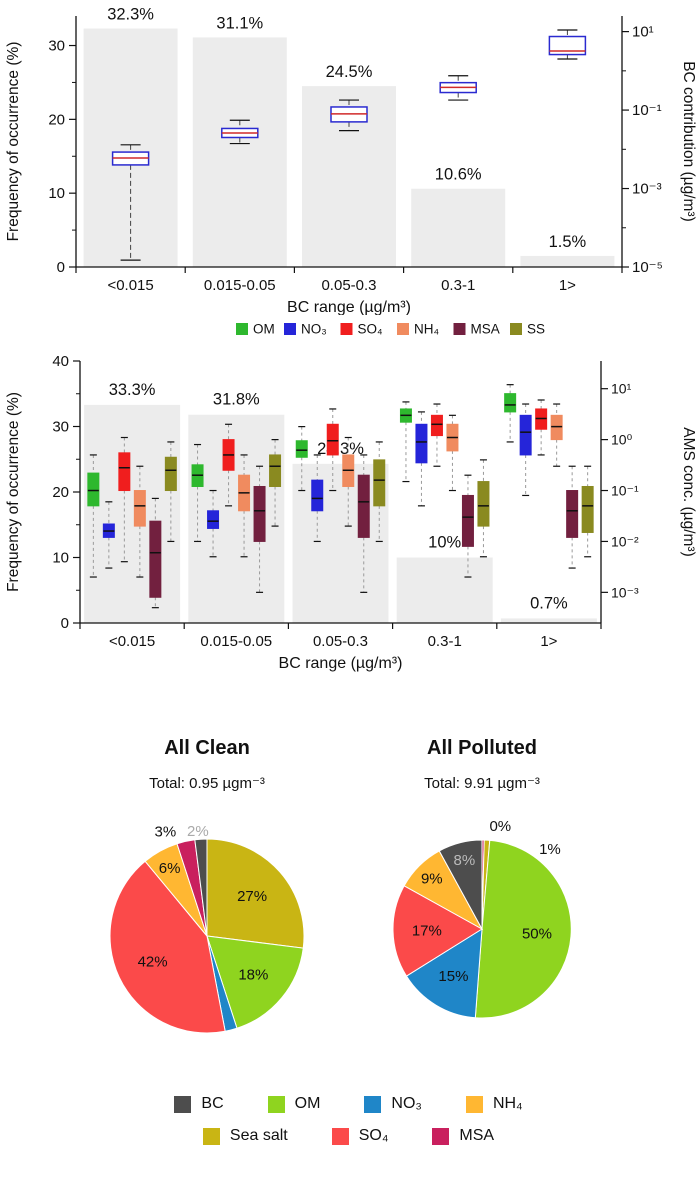 Image resolution: width=697 pixels, height=1181 pixels. What do you see at coordinates (170, 868) in the screenshot?
I see `pie-slice-label-nh4: 6%` at bounding box center [170, 868].